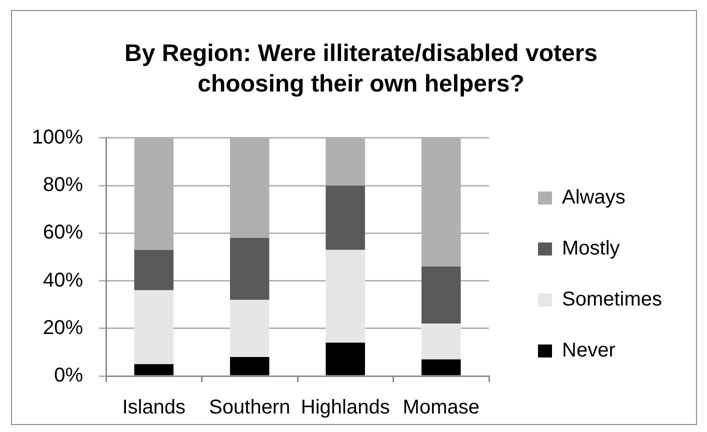 The height and width of the screenshot is (432, 707). I want to click on x-tick-label: Highlands, so click(345, 407).